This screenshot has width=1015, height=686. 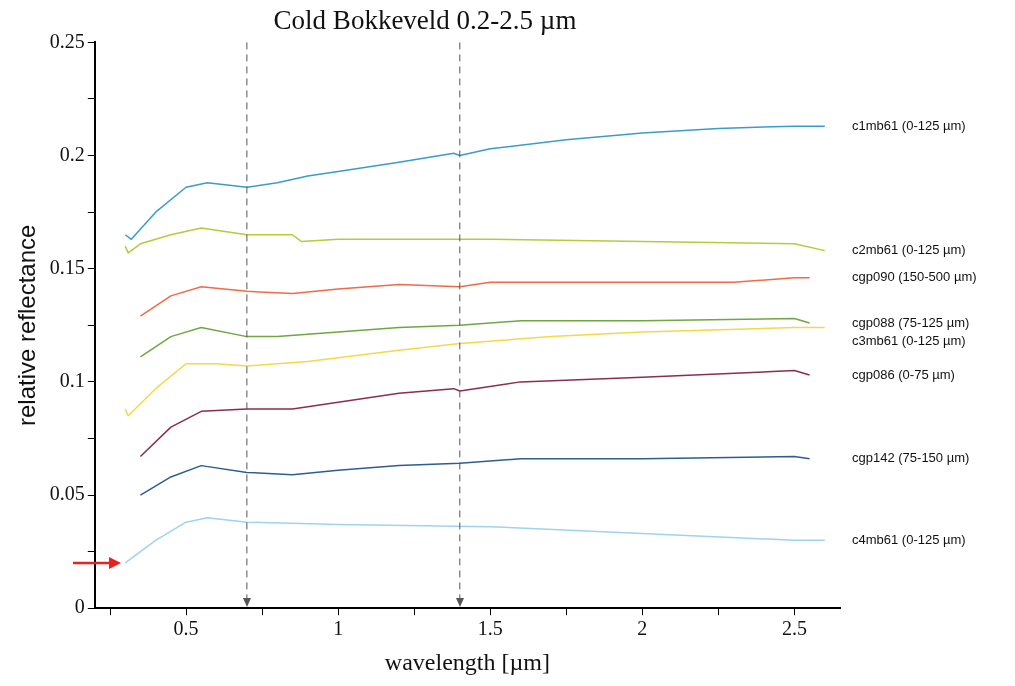 I want to click on y-tick-label: 0.25, so click(x=67, y=40).